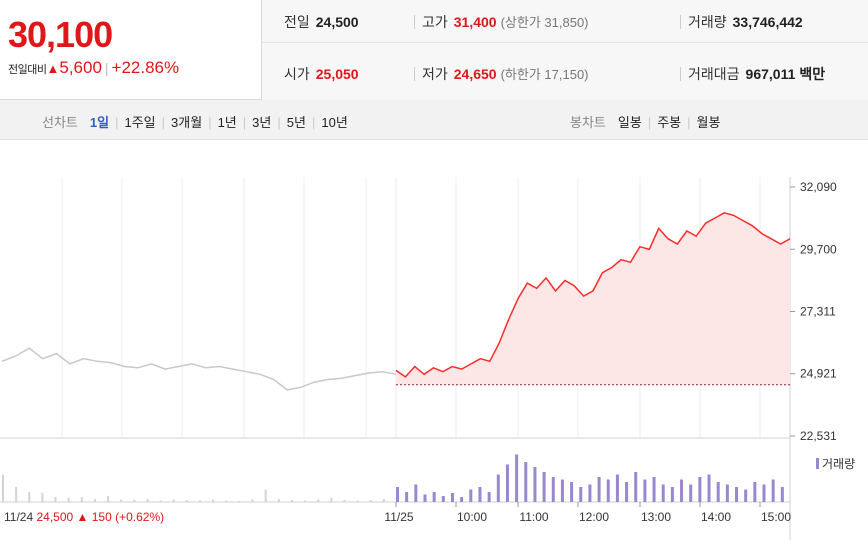 This screenshot has width=868, height=546. I want to click on today-price-area, so click(593, 298).